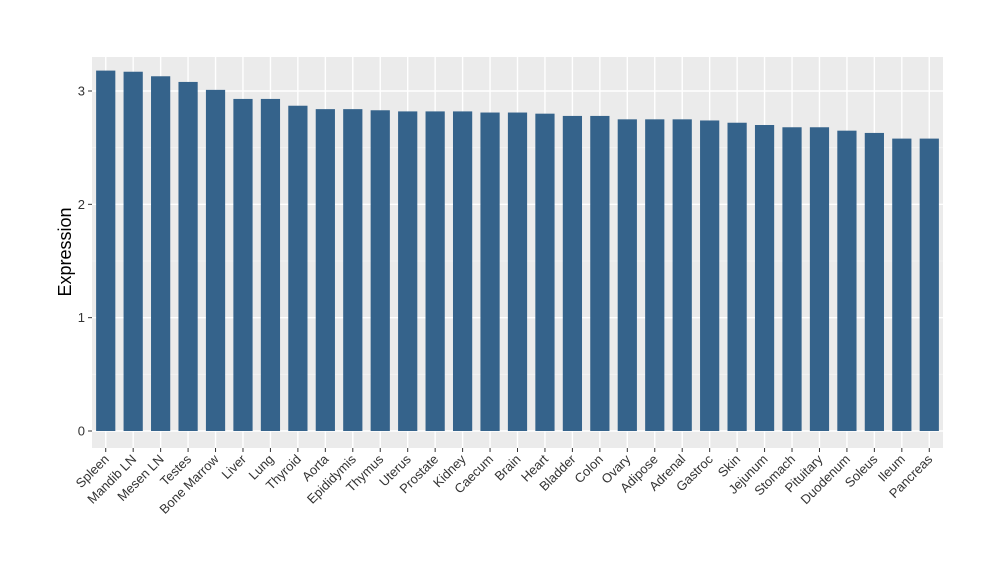 This screenshot has height=580, width=1000. What do you see at coordinates (243, 264) in the screenshot?
I see `bar-liver` at bounding box center [243, 264].